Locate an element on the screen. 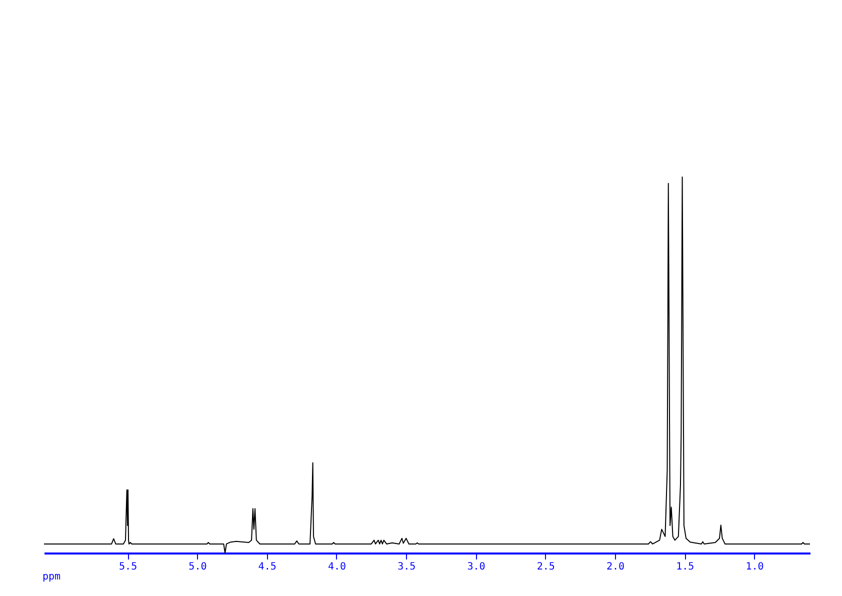 This screenshot has width=842, height=596. x-tick-label: 4.5 is located at coordinates (267, 567).